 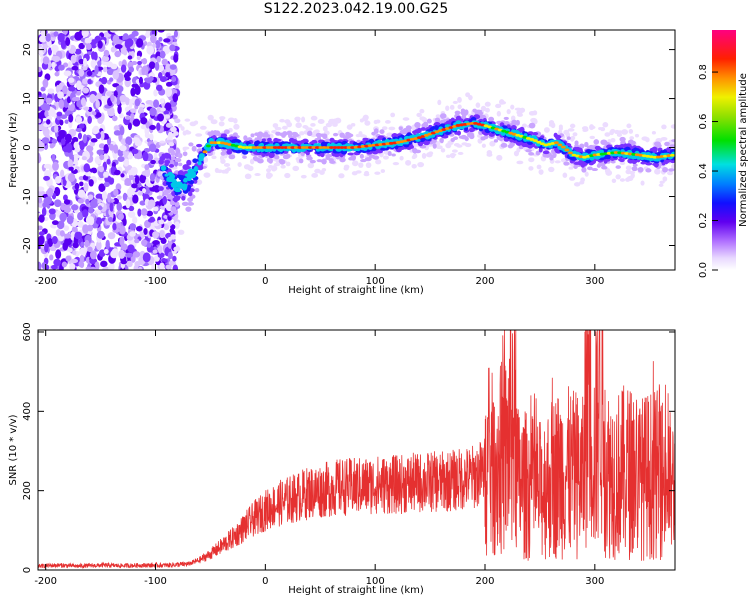 I want to click on spectrogram-ytick-label: -10, so click(x=27, y=196).